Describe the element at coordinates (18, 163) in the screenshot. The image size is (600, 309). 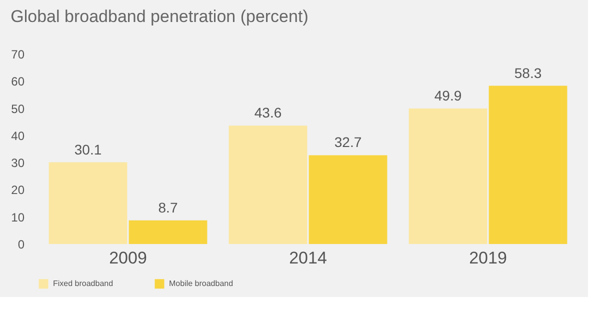
I see `y-tick-label: 30` at that location.